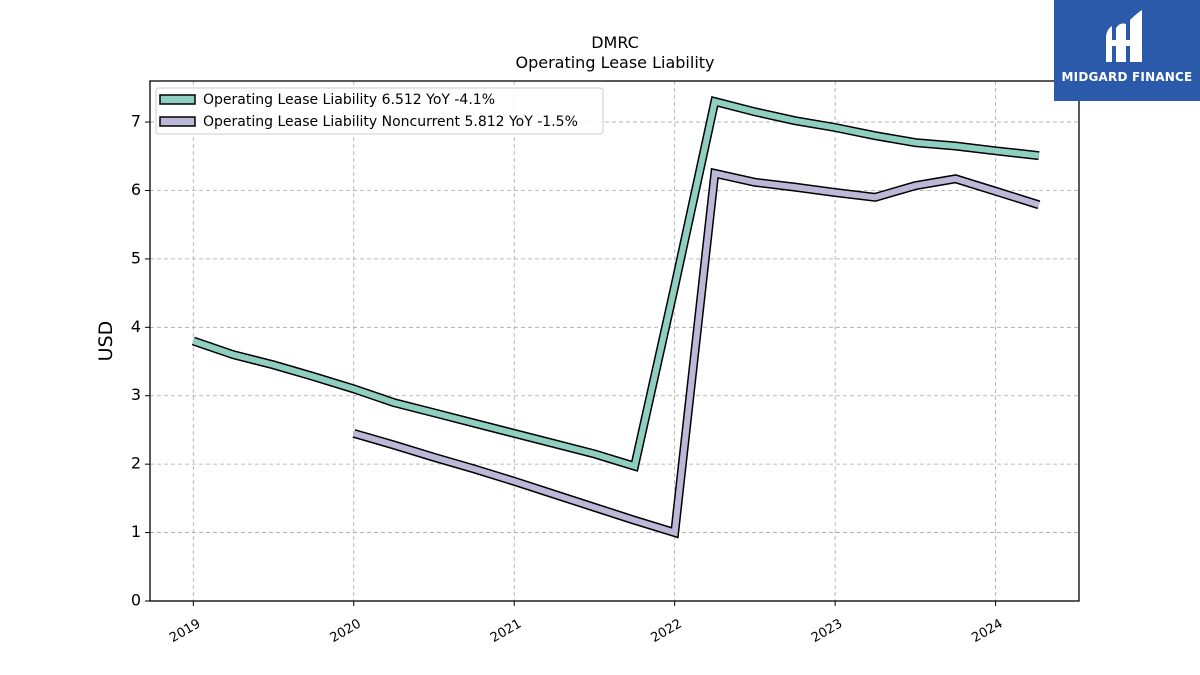 The image size is (1200, 675). Describe the element at coordinates (185, 631) in the screenshot. I see `x-tick-label: 2019` at that location.